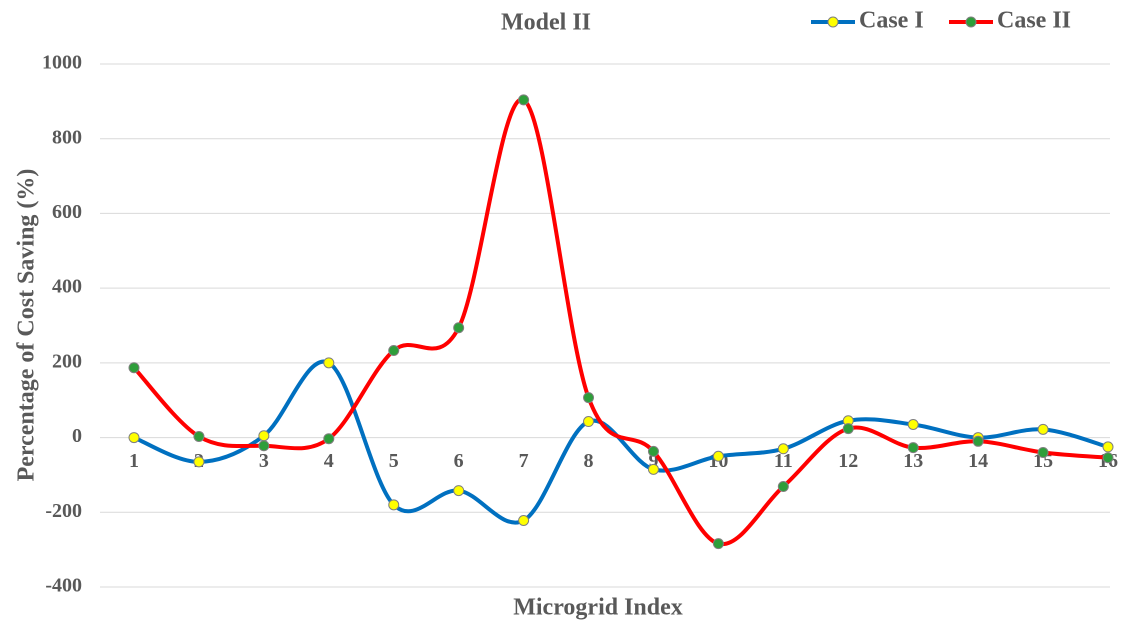 Image resolution: width=1130 pixels, height=627 pixels. What do you see at coordinates (783, 461) in the screenshot?
I see `x-tick-label: 11` at bounding box center [783, 461].